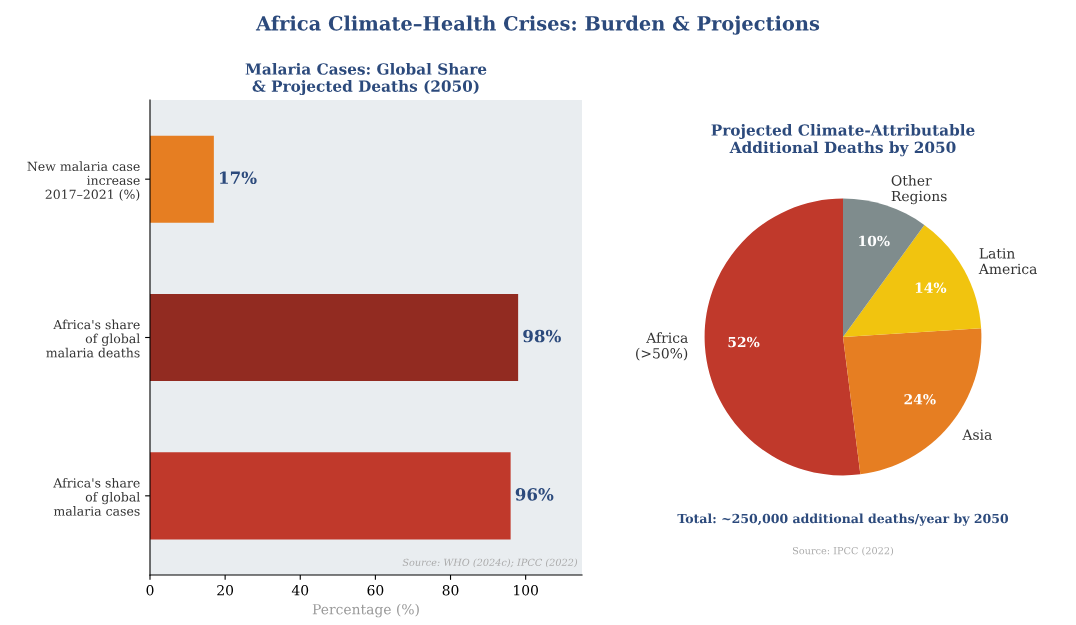  I want to click on data-label: 98%, so click(542, 336).